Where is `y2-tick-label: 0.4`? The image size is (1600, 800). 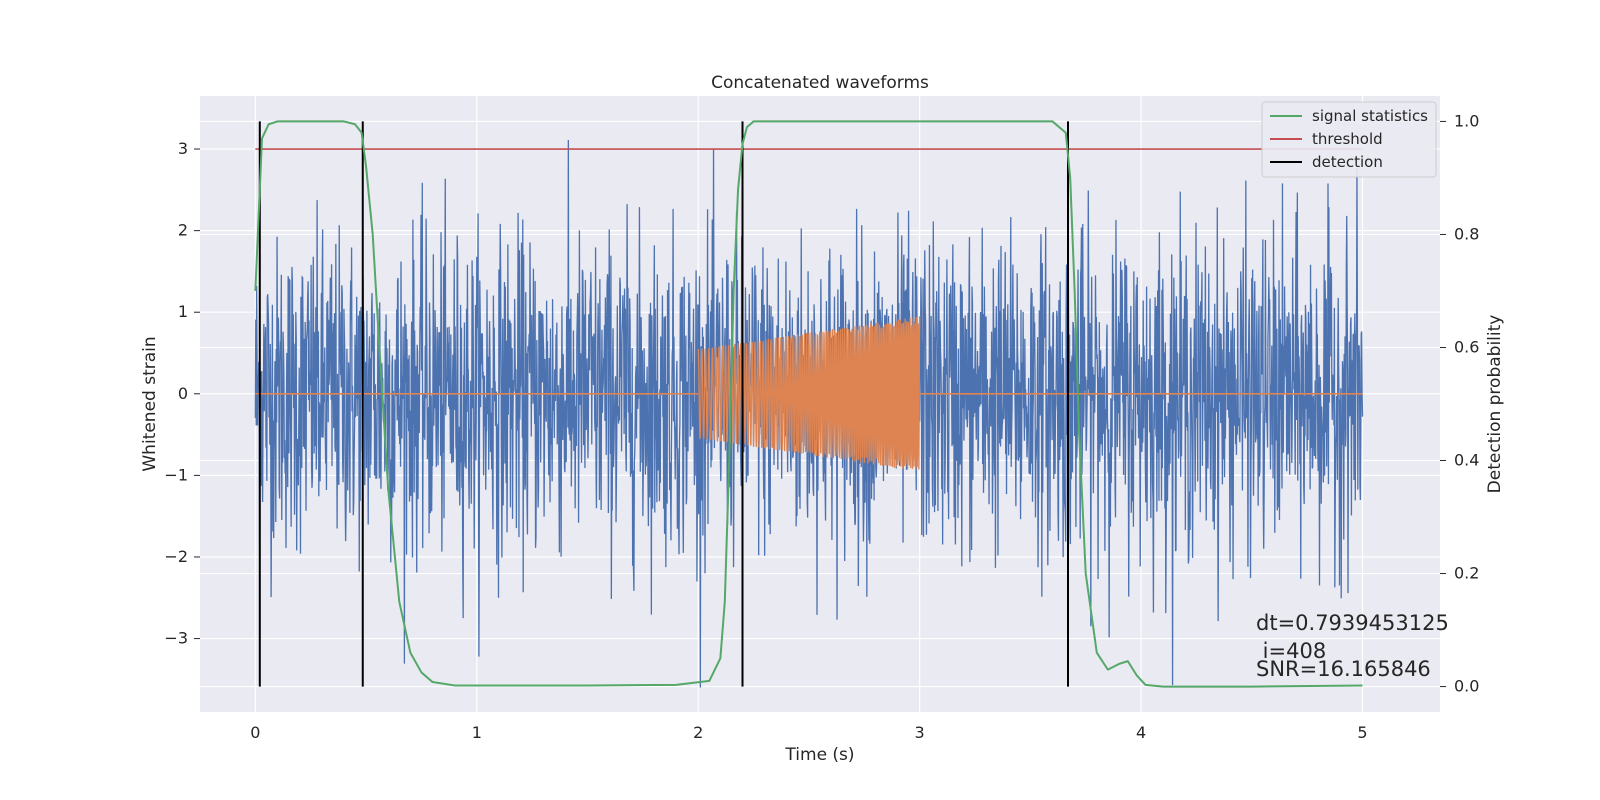
y2-tick-label: 0.4 is located at coordinates (1466, 460).